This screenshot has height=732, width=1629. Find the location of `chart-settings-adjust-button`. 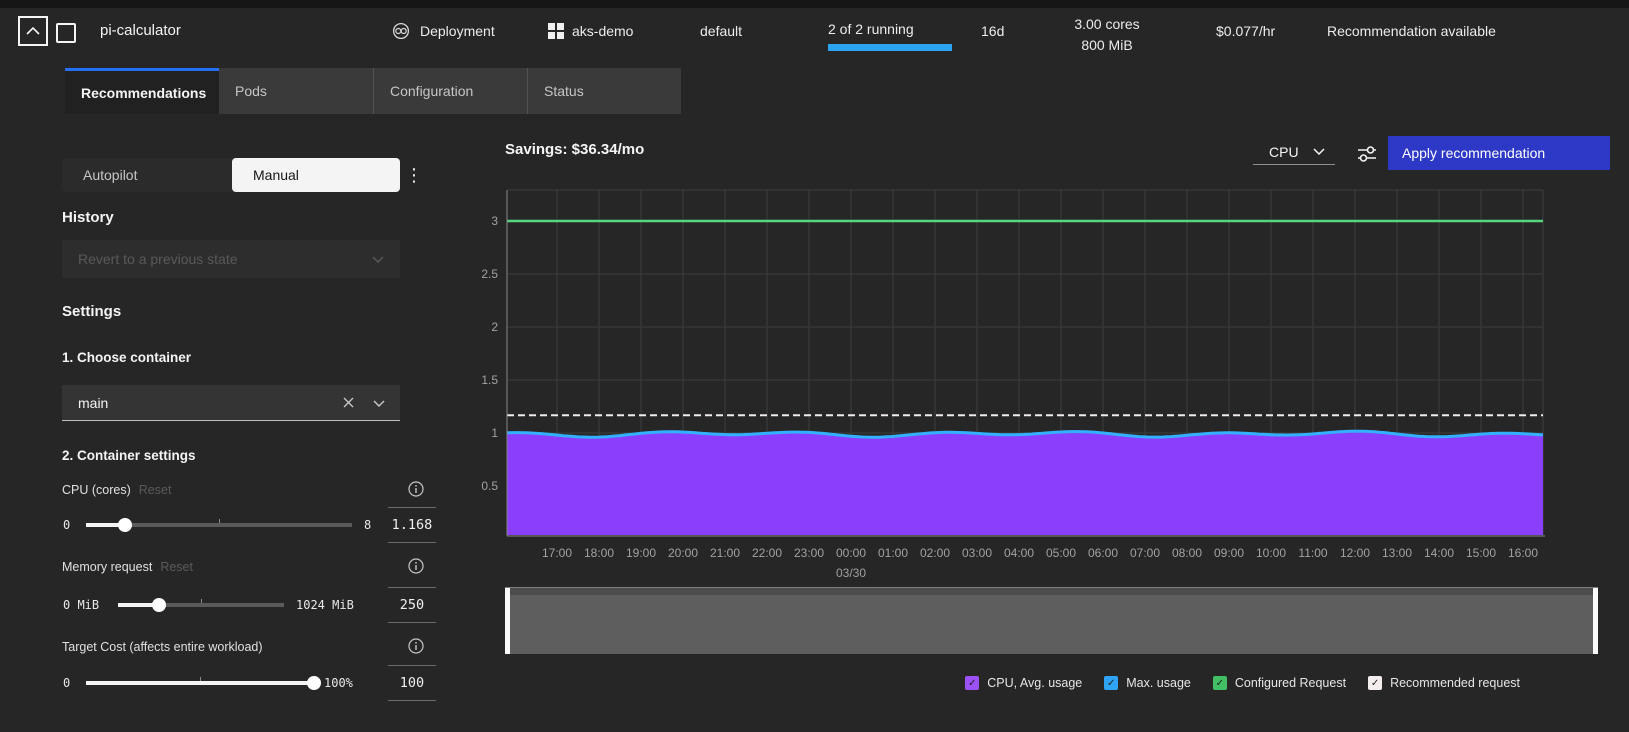

chart-settings-adjust-button is located at coordinates (1367, 155).